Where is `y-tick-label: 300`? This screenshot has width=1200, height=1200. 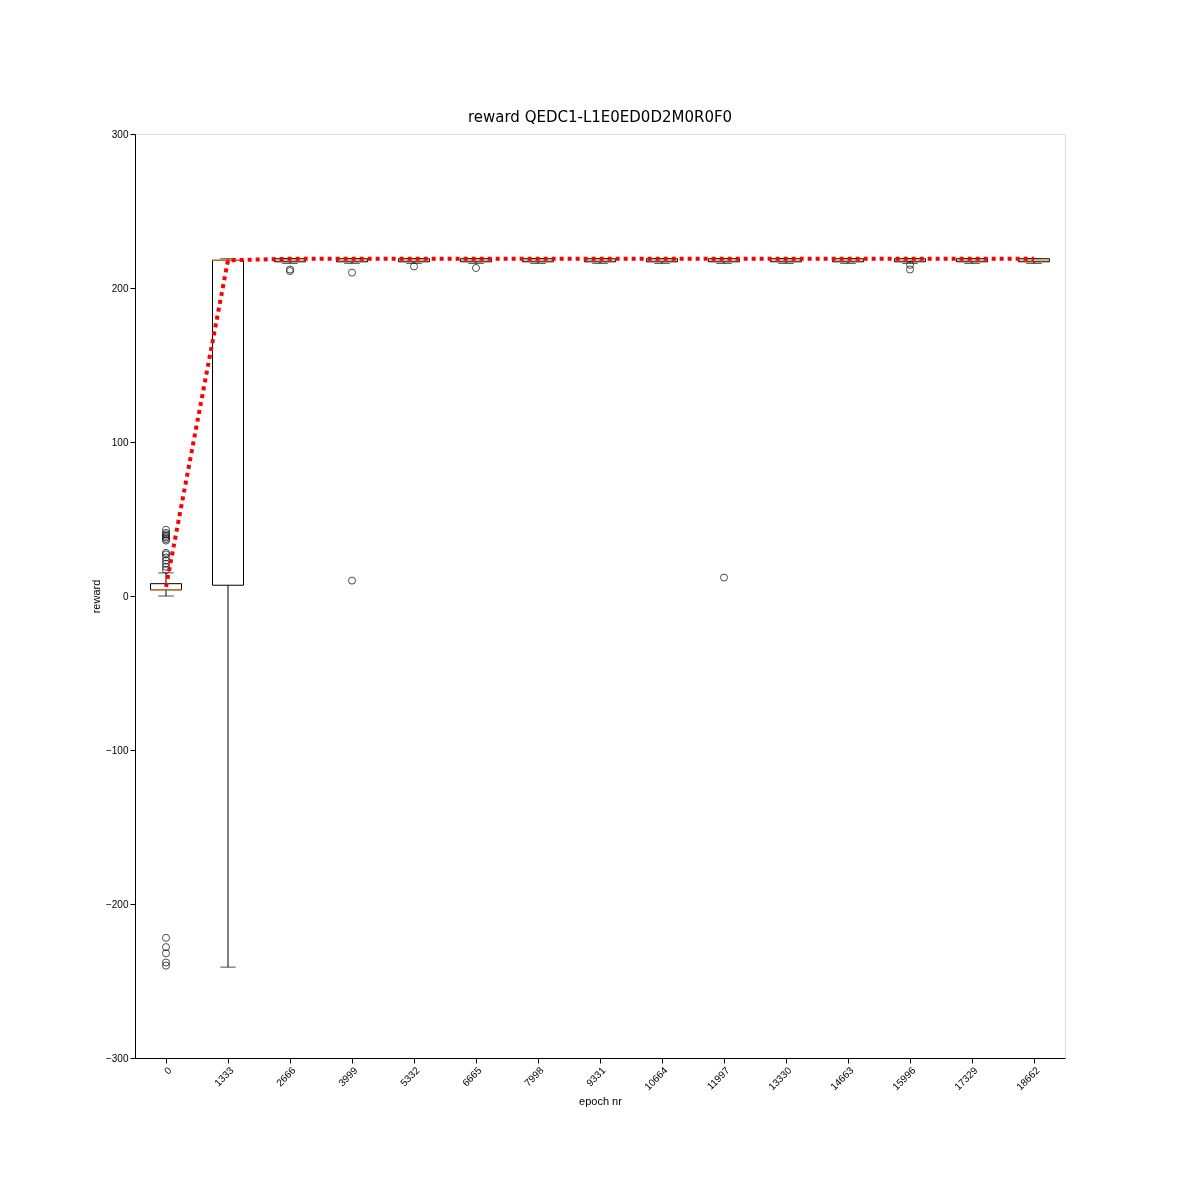
y-tick-label: 300 is located at coordinates (120, 134).